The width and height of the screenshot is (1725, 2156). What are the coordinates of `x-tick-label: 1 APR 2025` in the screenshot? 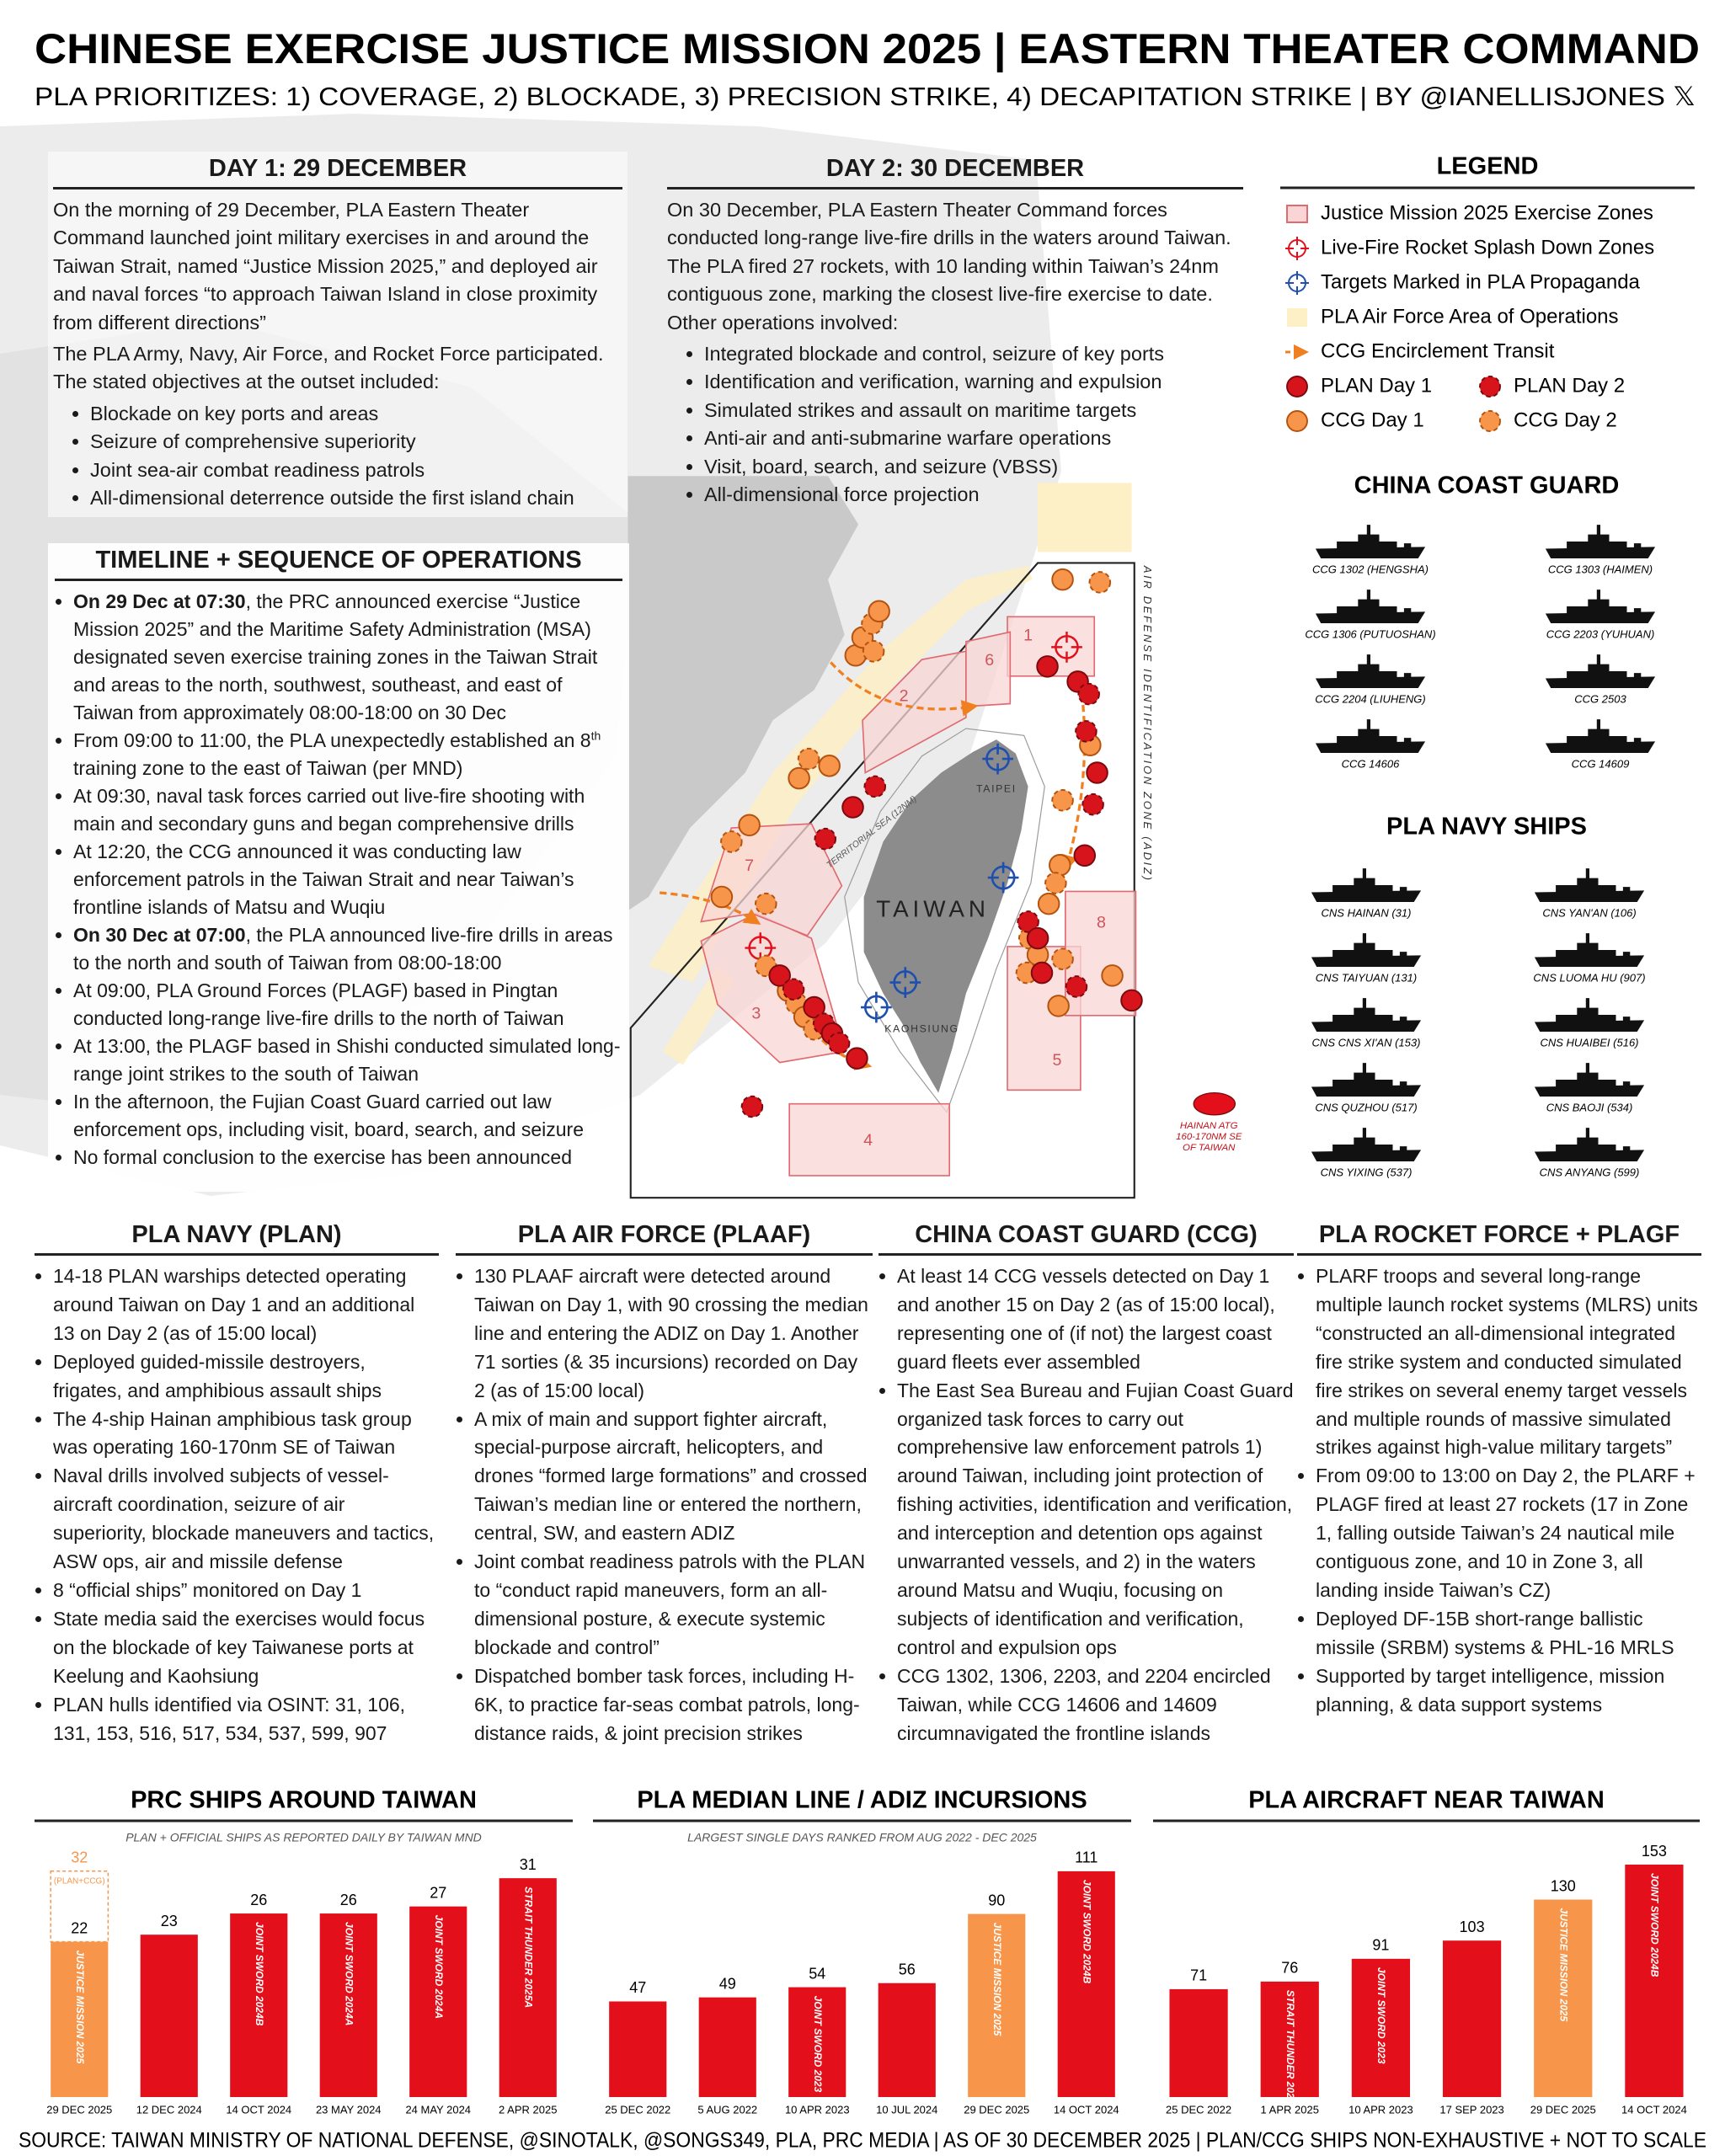 It's located at (1290, 2109).